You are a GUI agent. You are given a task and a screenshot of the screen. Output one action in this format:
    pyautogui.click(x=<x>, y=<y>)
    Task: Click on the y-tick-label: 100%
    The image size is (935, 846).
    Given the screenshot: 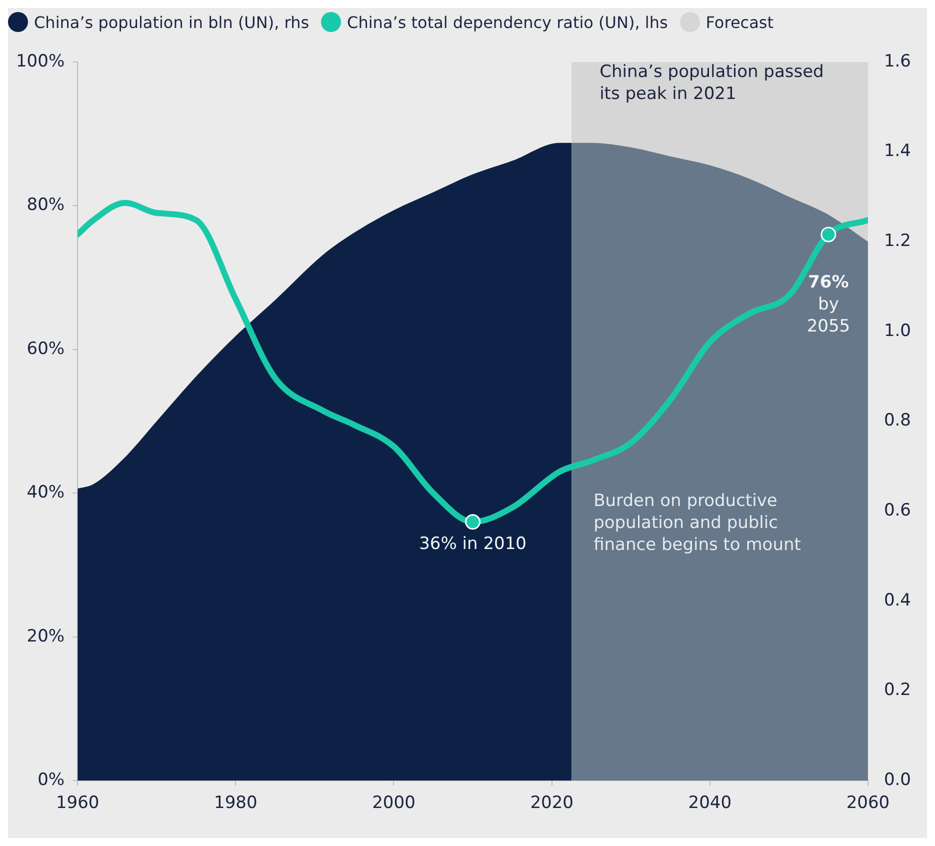 What is the action you would take?
    pyautogui.click(x=40, y=61)
    